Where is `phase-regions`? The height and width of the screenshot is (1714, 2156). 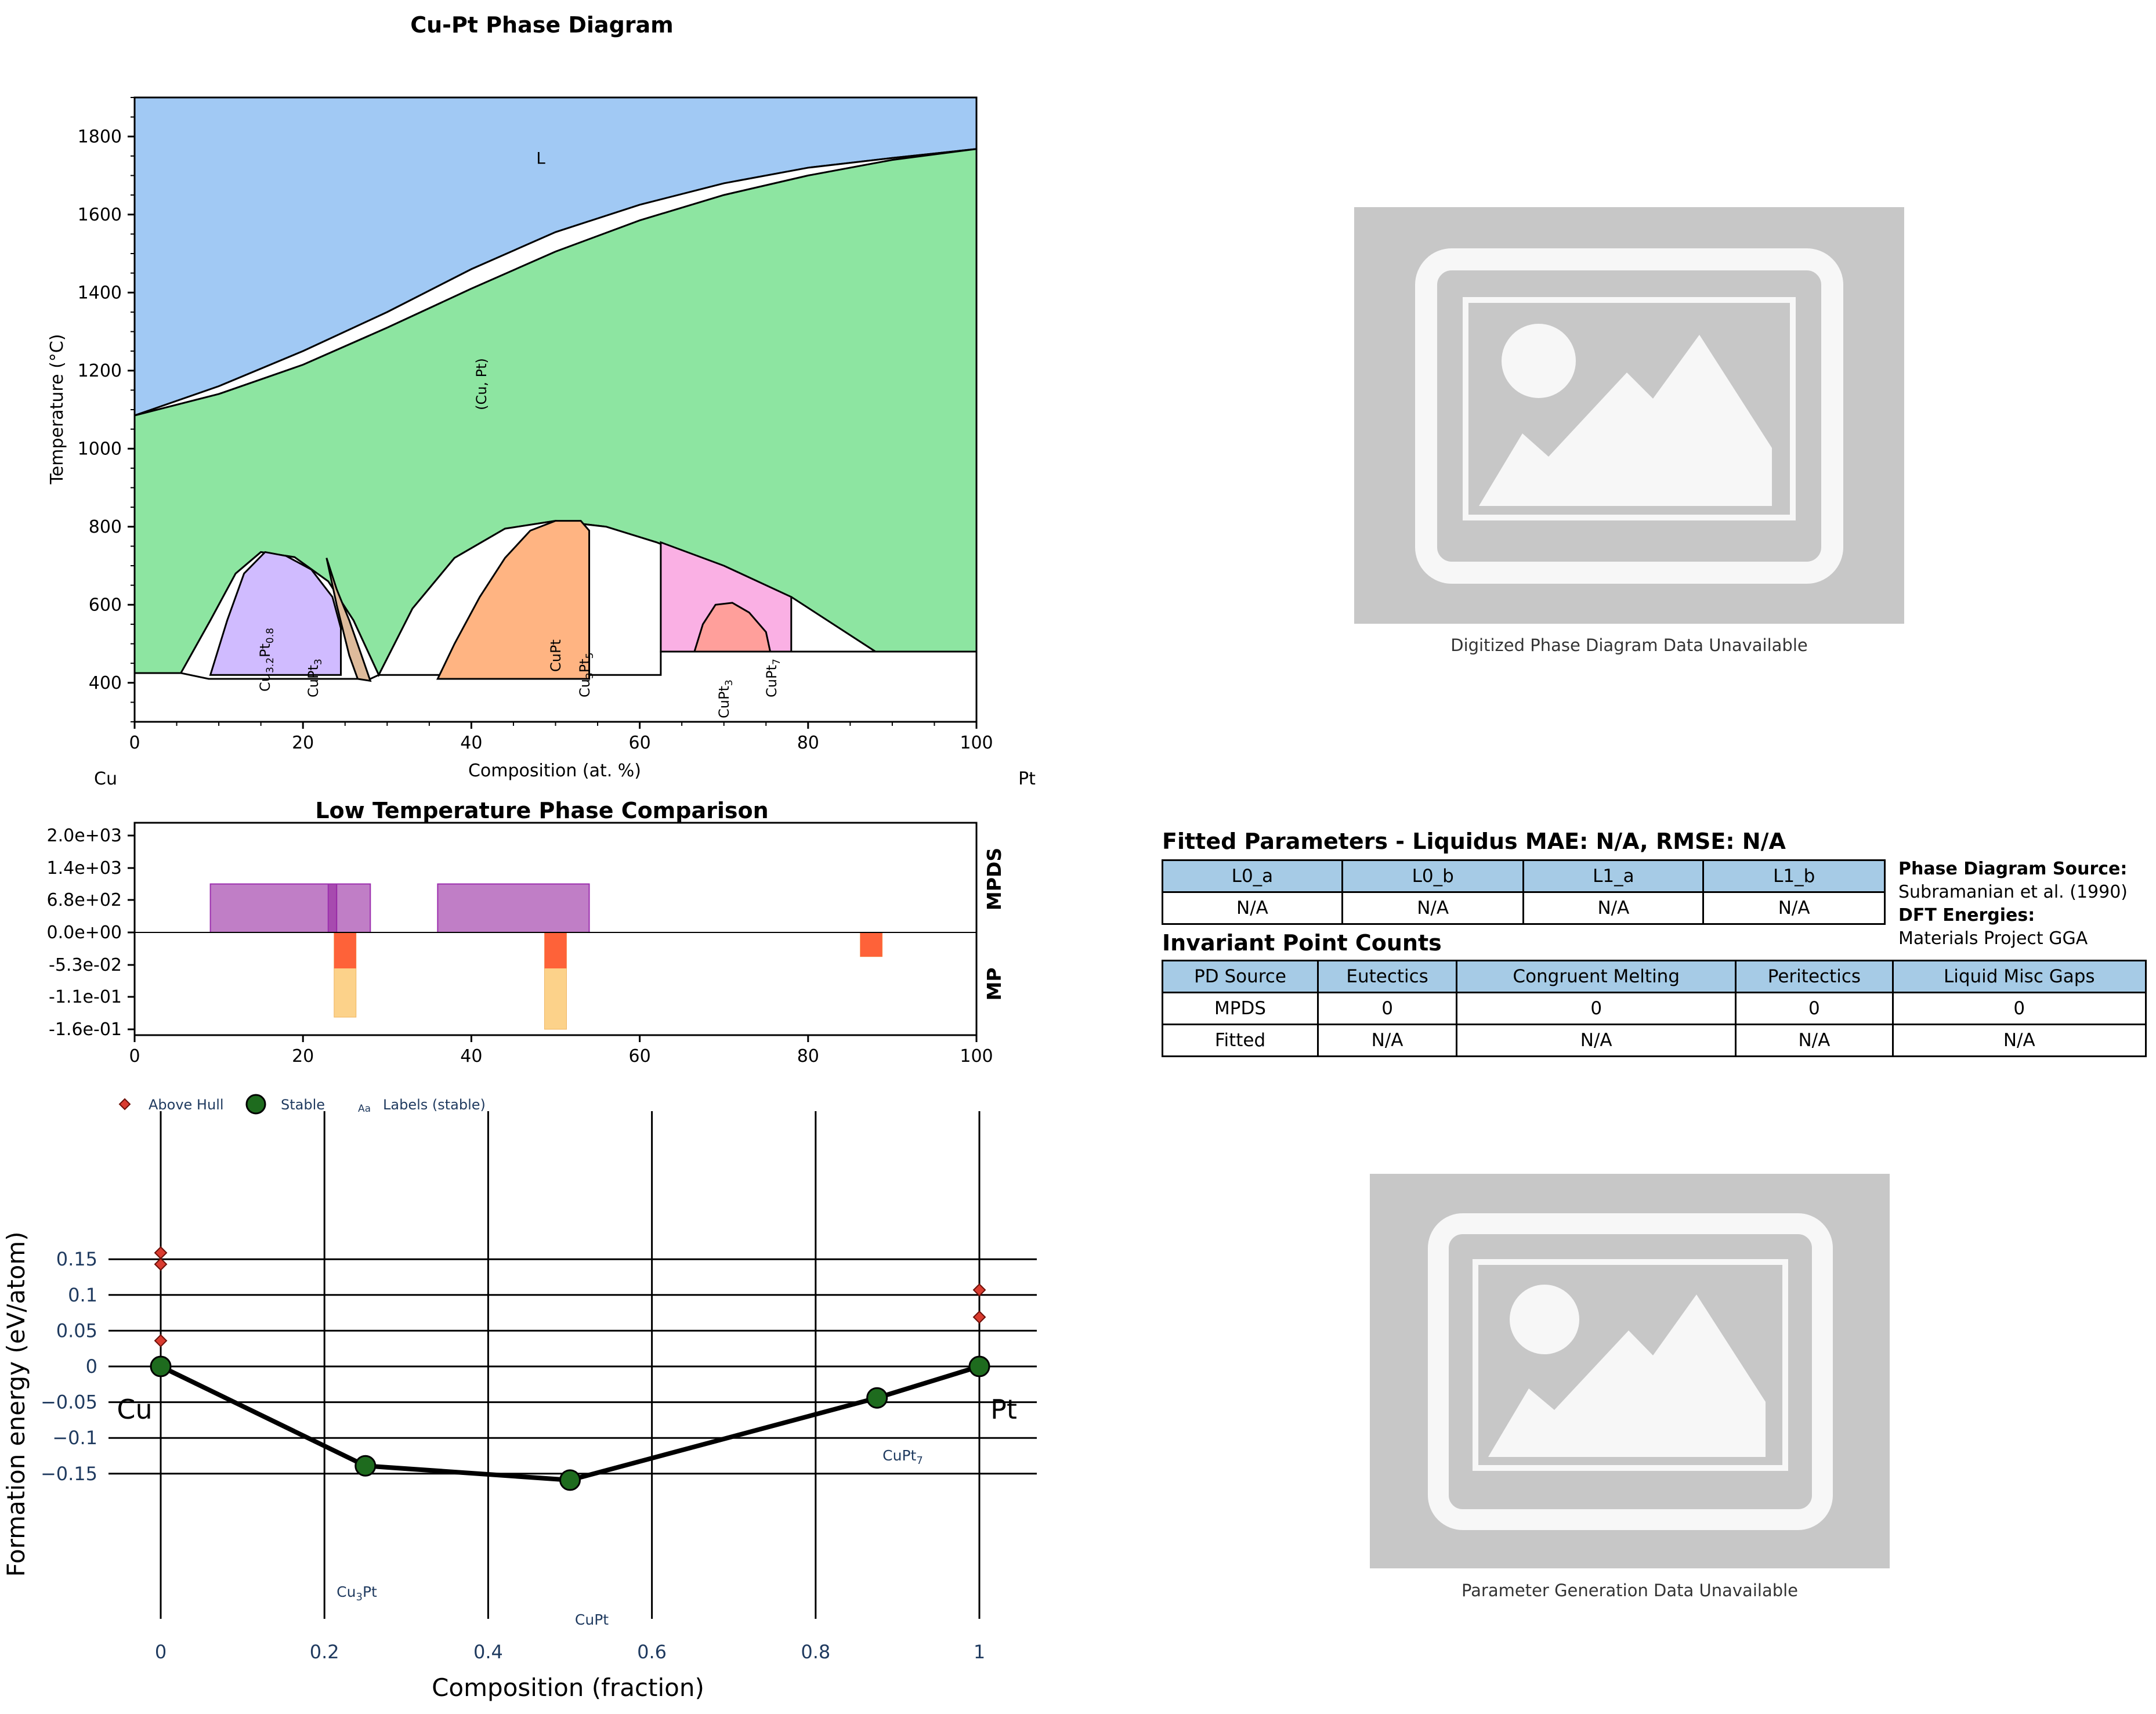
phase-regions is located at coordinates (555, 389).